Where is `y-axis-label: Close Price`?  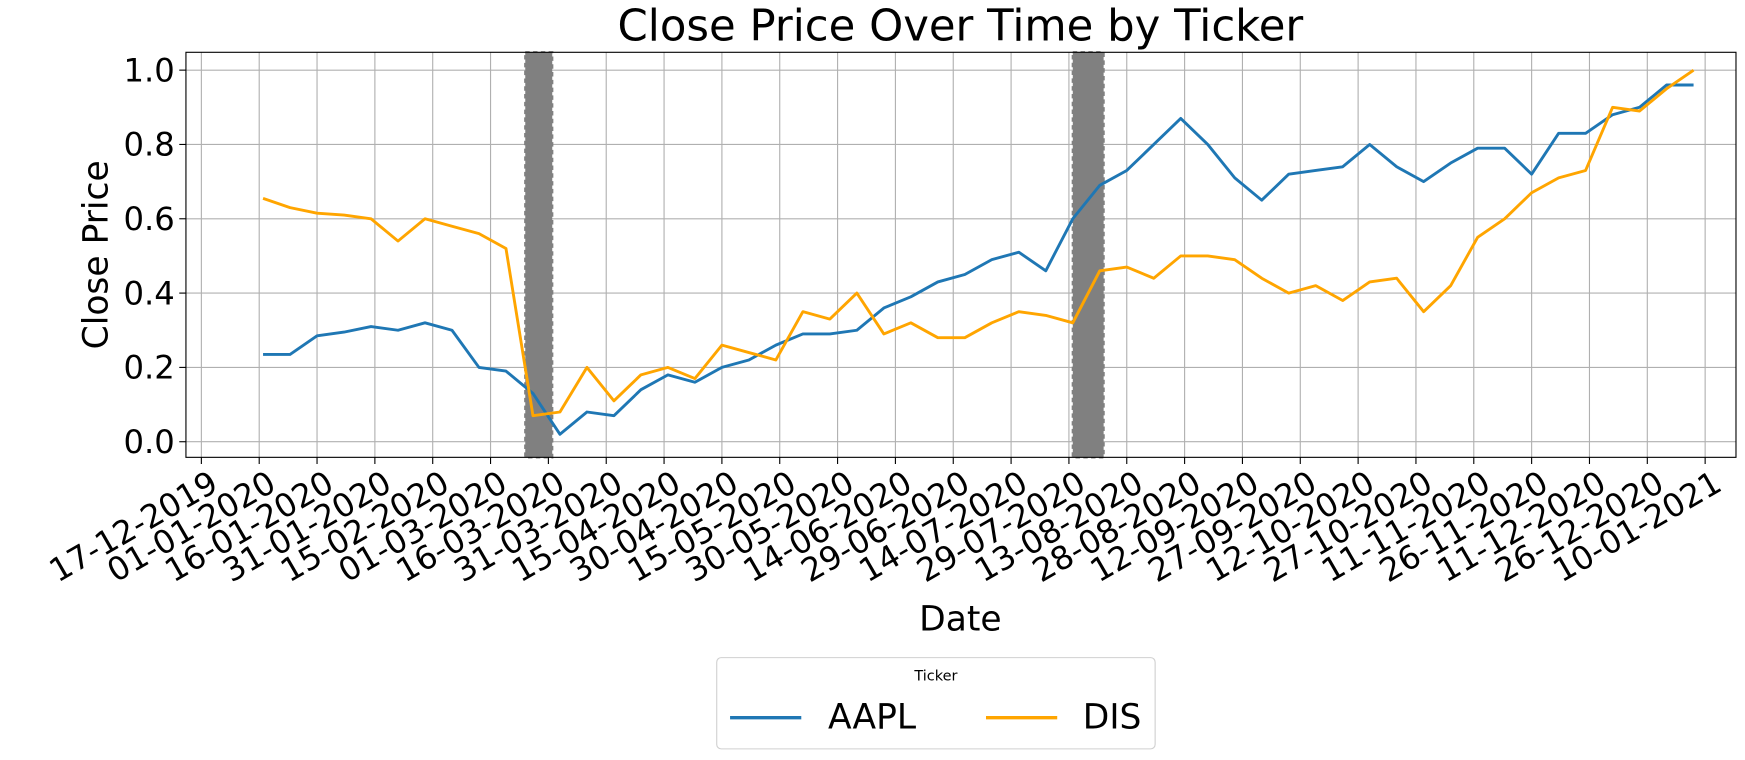
y-axis-label: Close Price is located at coordinates (97, 254).